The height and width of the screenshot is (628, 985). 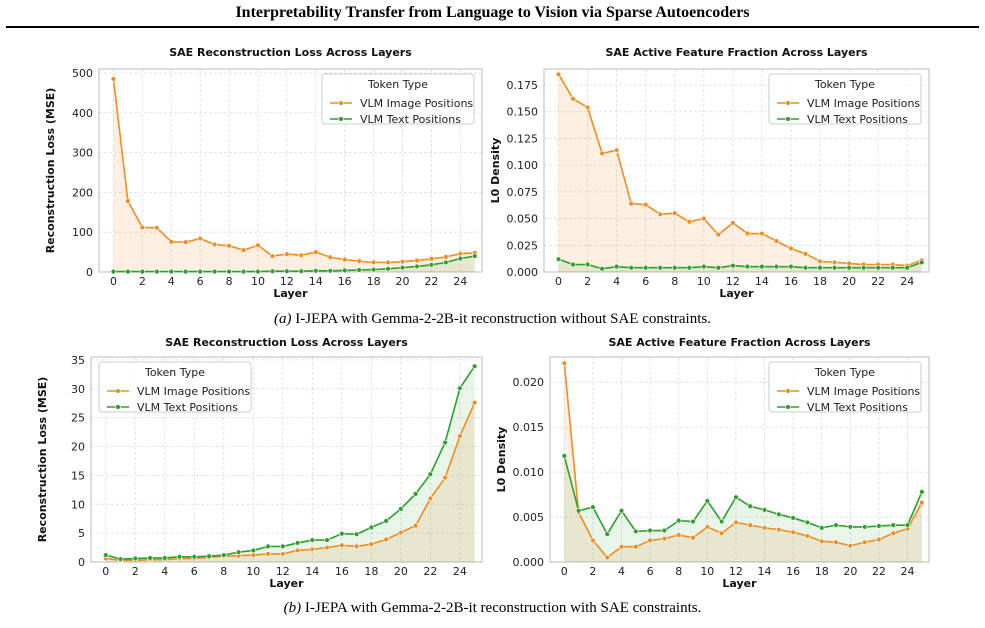 What do you see at coordinates (523, 112) in the screenshot?
I see `y-tick-label: 0.150` at bounding box center [523, 112].